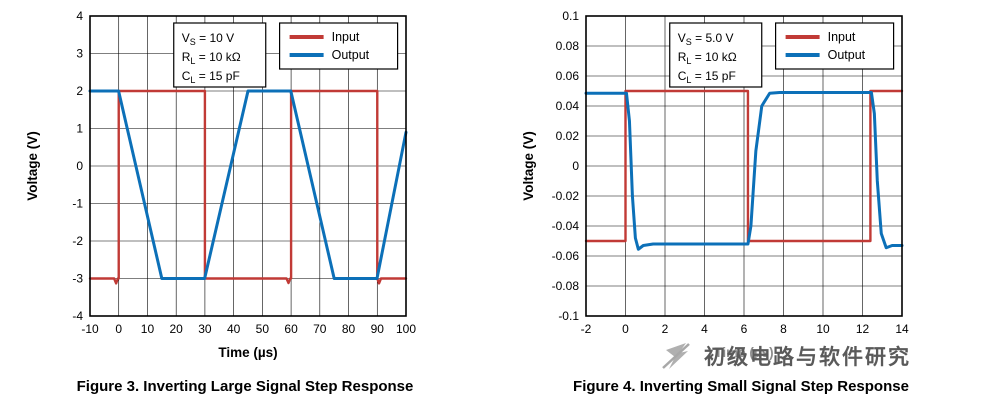 Image resolution: width=984 pixels, height=409 pixels. I want to click on x-tick-label: 50, so click(263, 329).